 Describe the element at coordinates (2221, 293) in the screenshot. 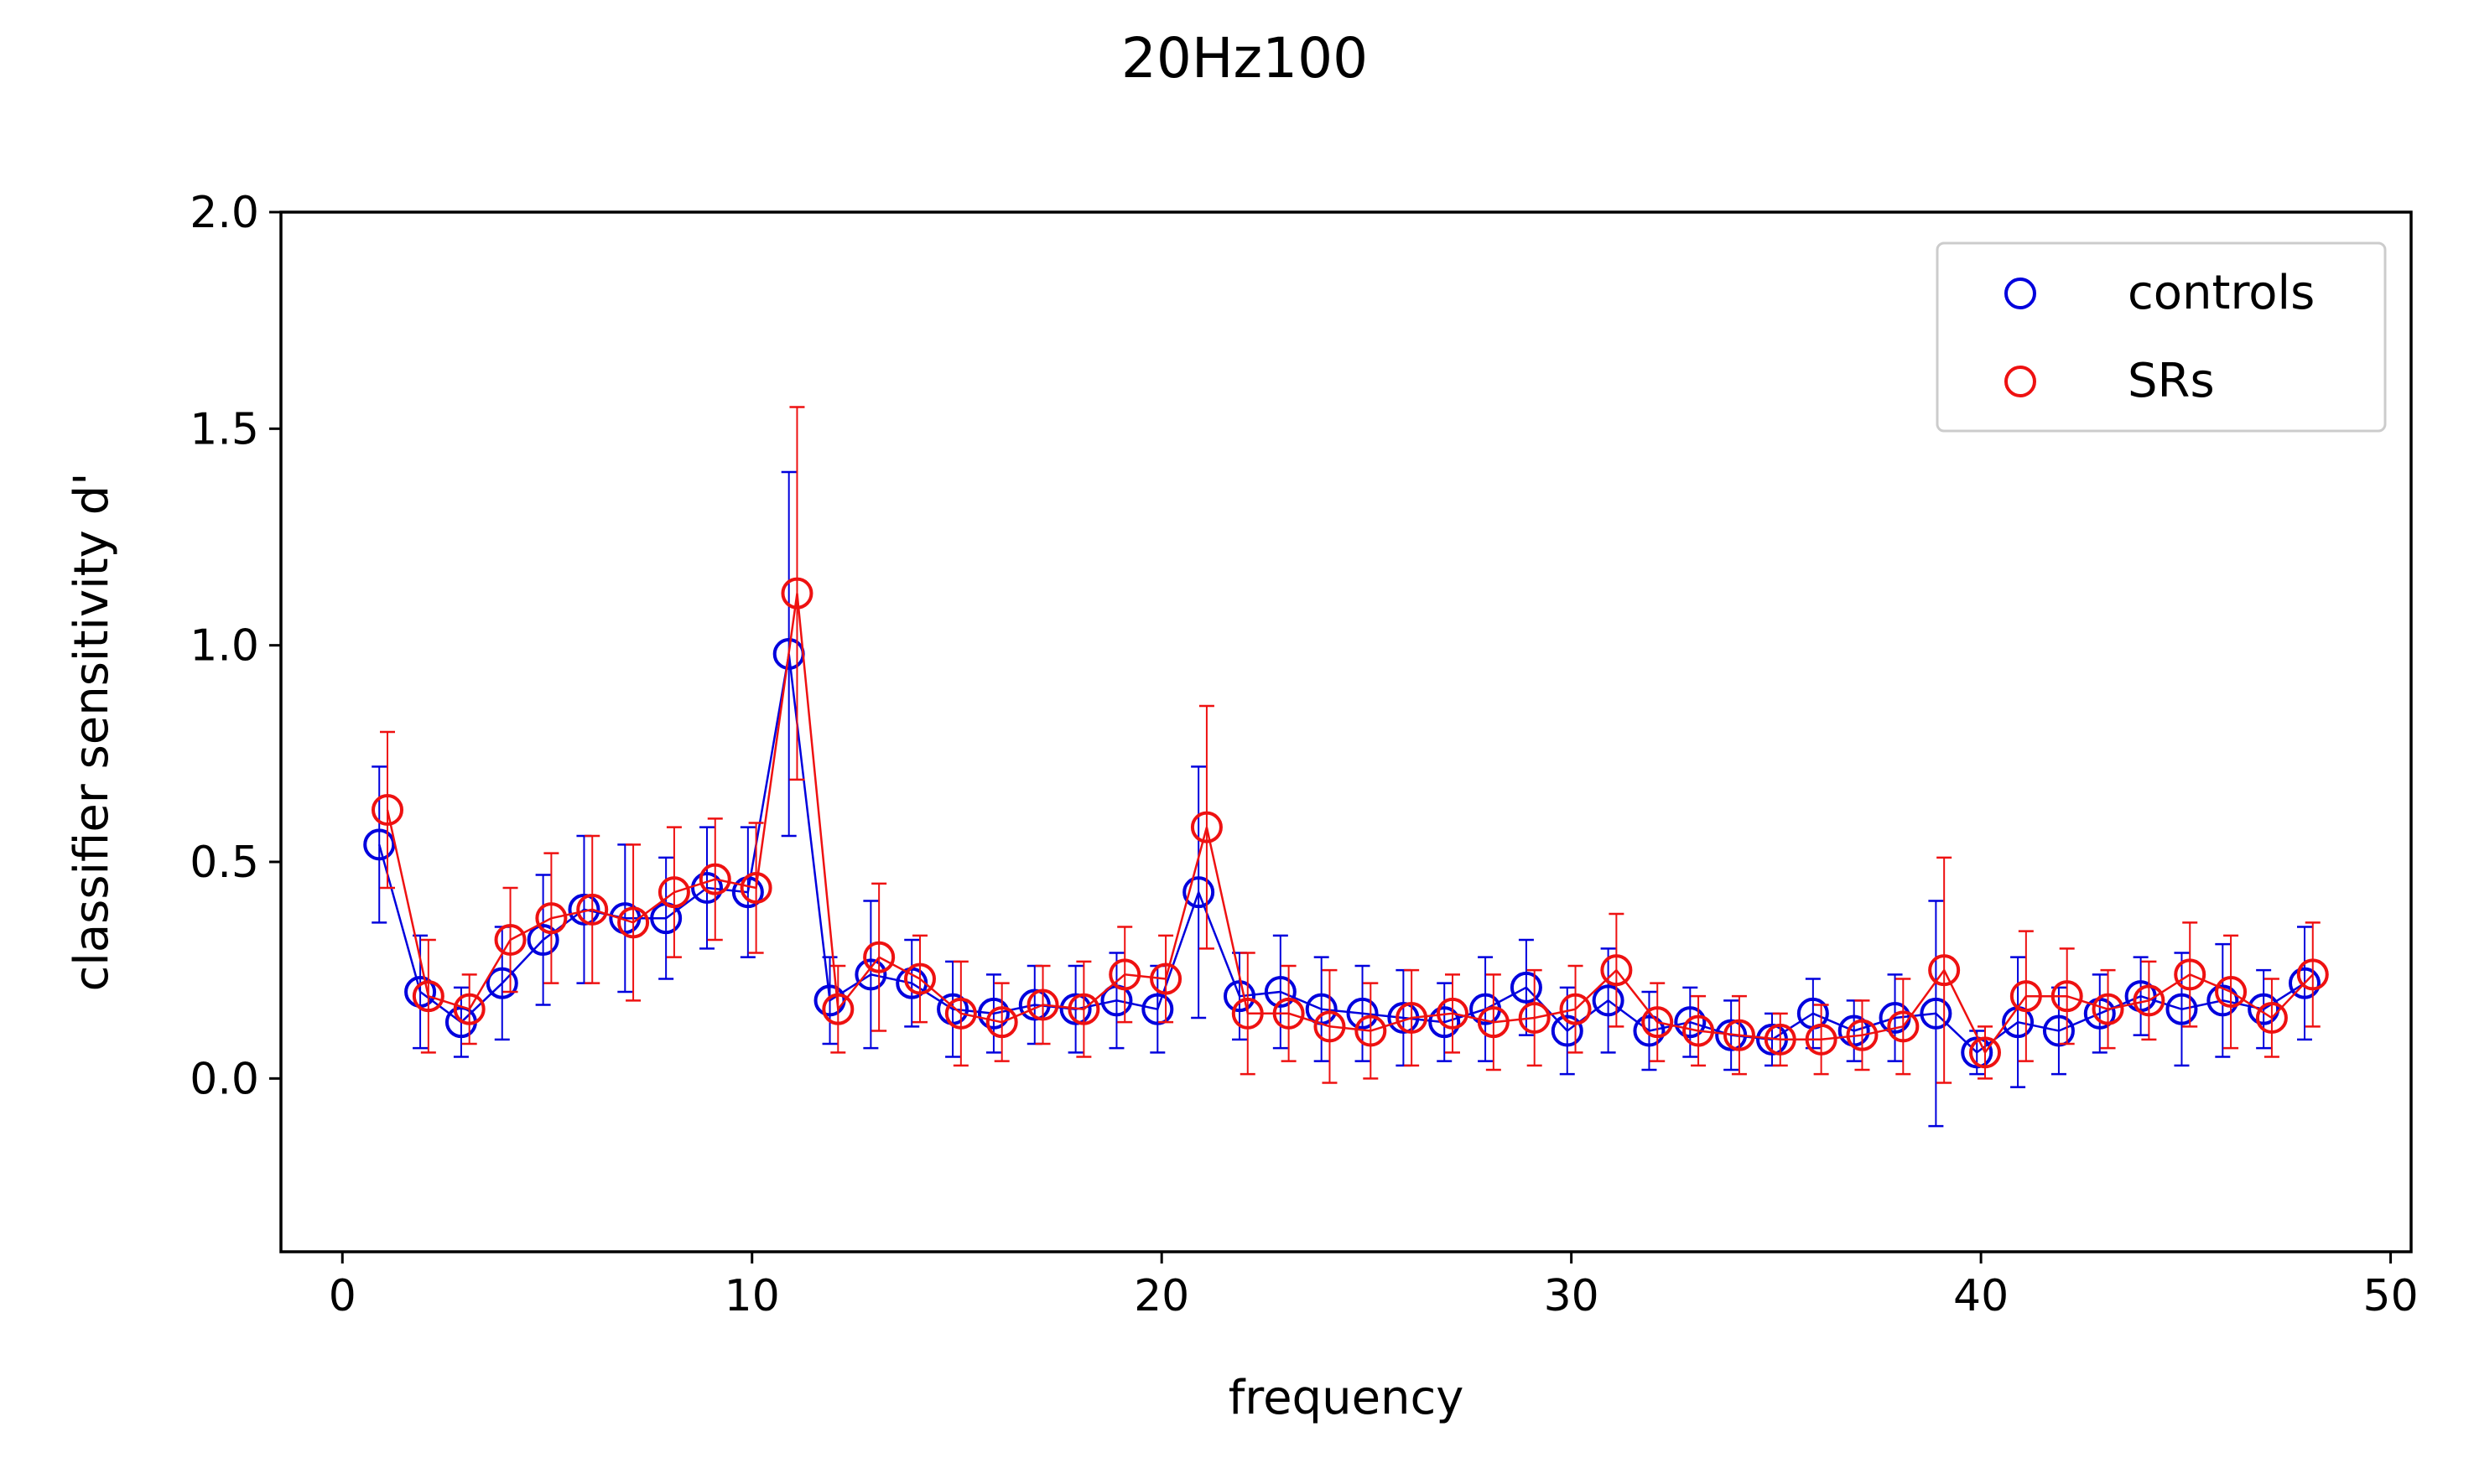

I see `legend-label-controls: controls` at that location.